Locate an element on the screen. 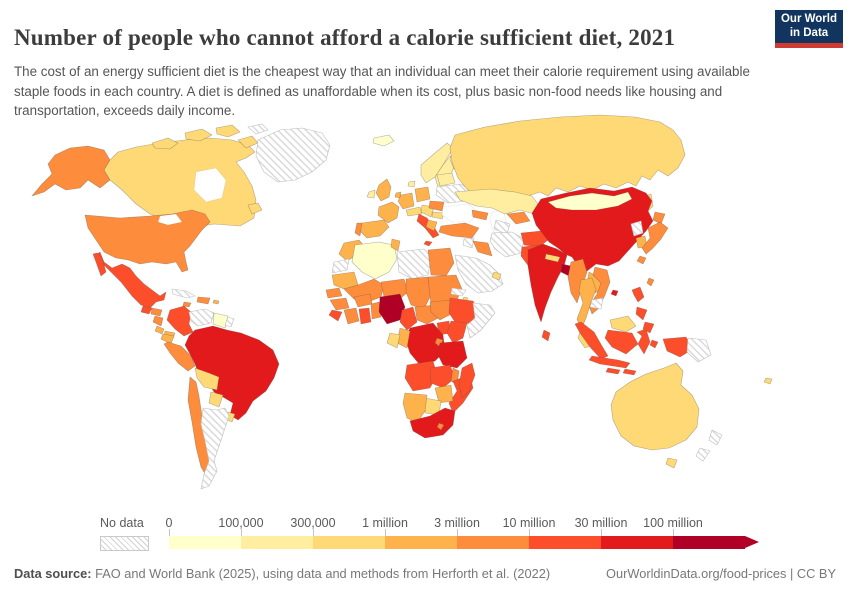 The image size is (850, 600). country-bulgaria is located at coordinates (438, 215).